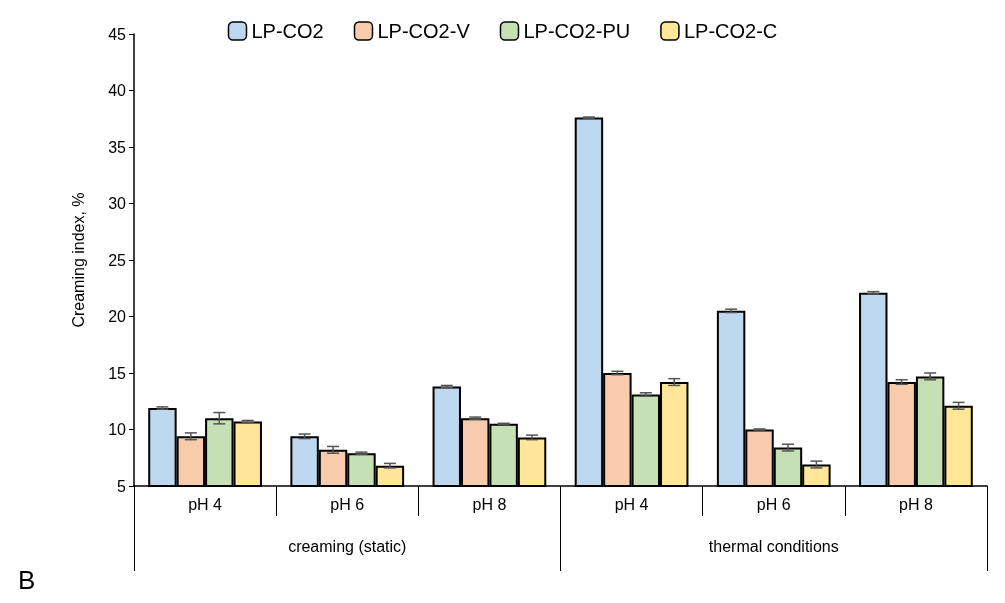 This screenshot has width=1005, height=603. What do you see at coordinates (117, 203) in the screenshot?
I see `y-tick-label: 30` at bounding box center [117, 203].